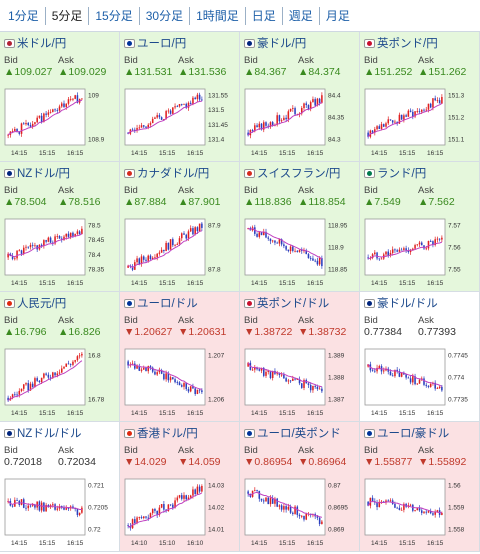 This screenshot has width=480, height=554. Describe the element at coordinates (216, 110) in the screenshot. I see `y-tick-label: 131.5` at that location.